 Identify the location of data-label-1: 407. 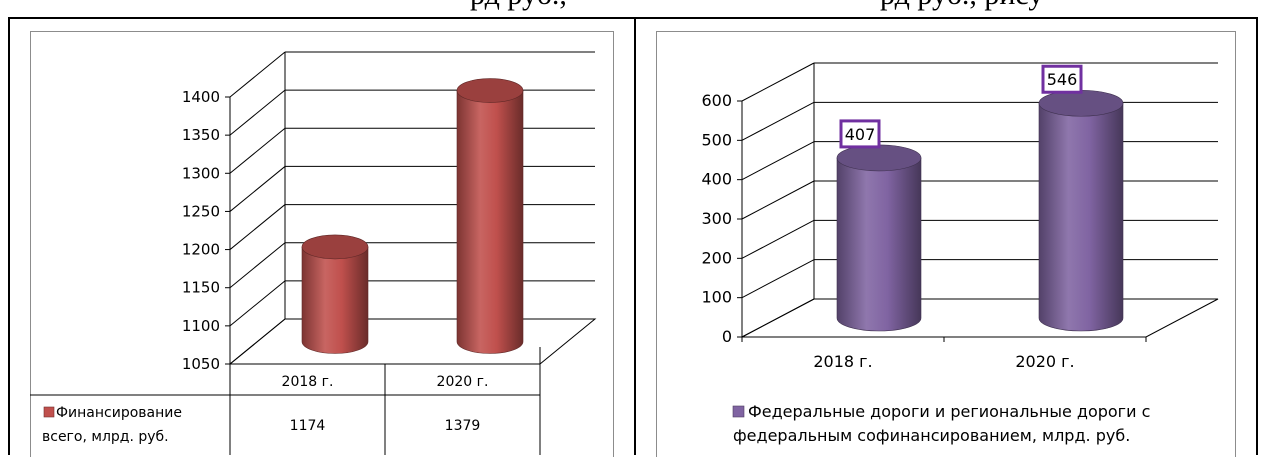
(860, 134).